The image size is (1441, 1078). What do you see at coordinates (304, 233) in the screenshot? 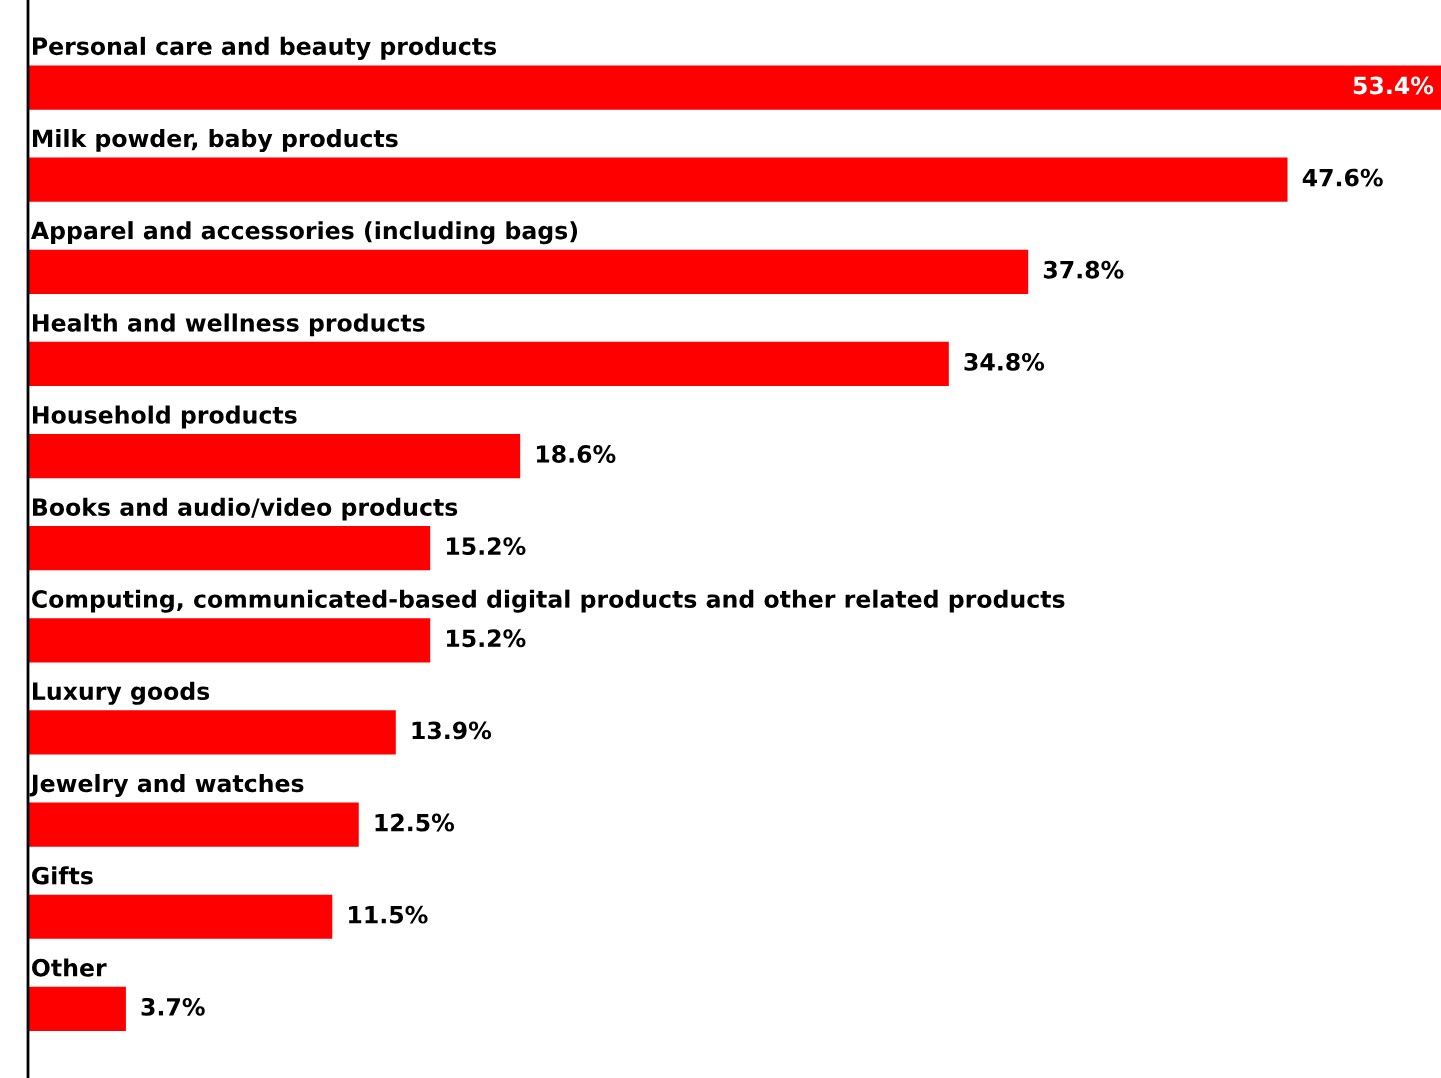
I see `y-tick-label: Apparel and accessories (including bags)` at bounding box center [304, 233].